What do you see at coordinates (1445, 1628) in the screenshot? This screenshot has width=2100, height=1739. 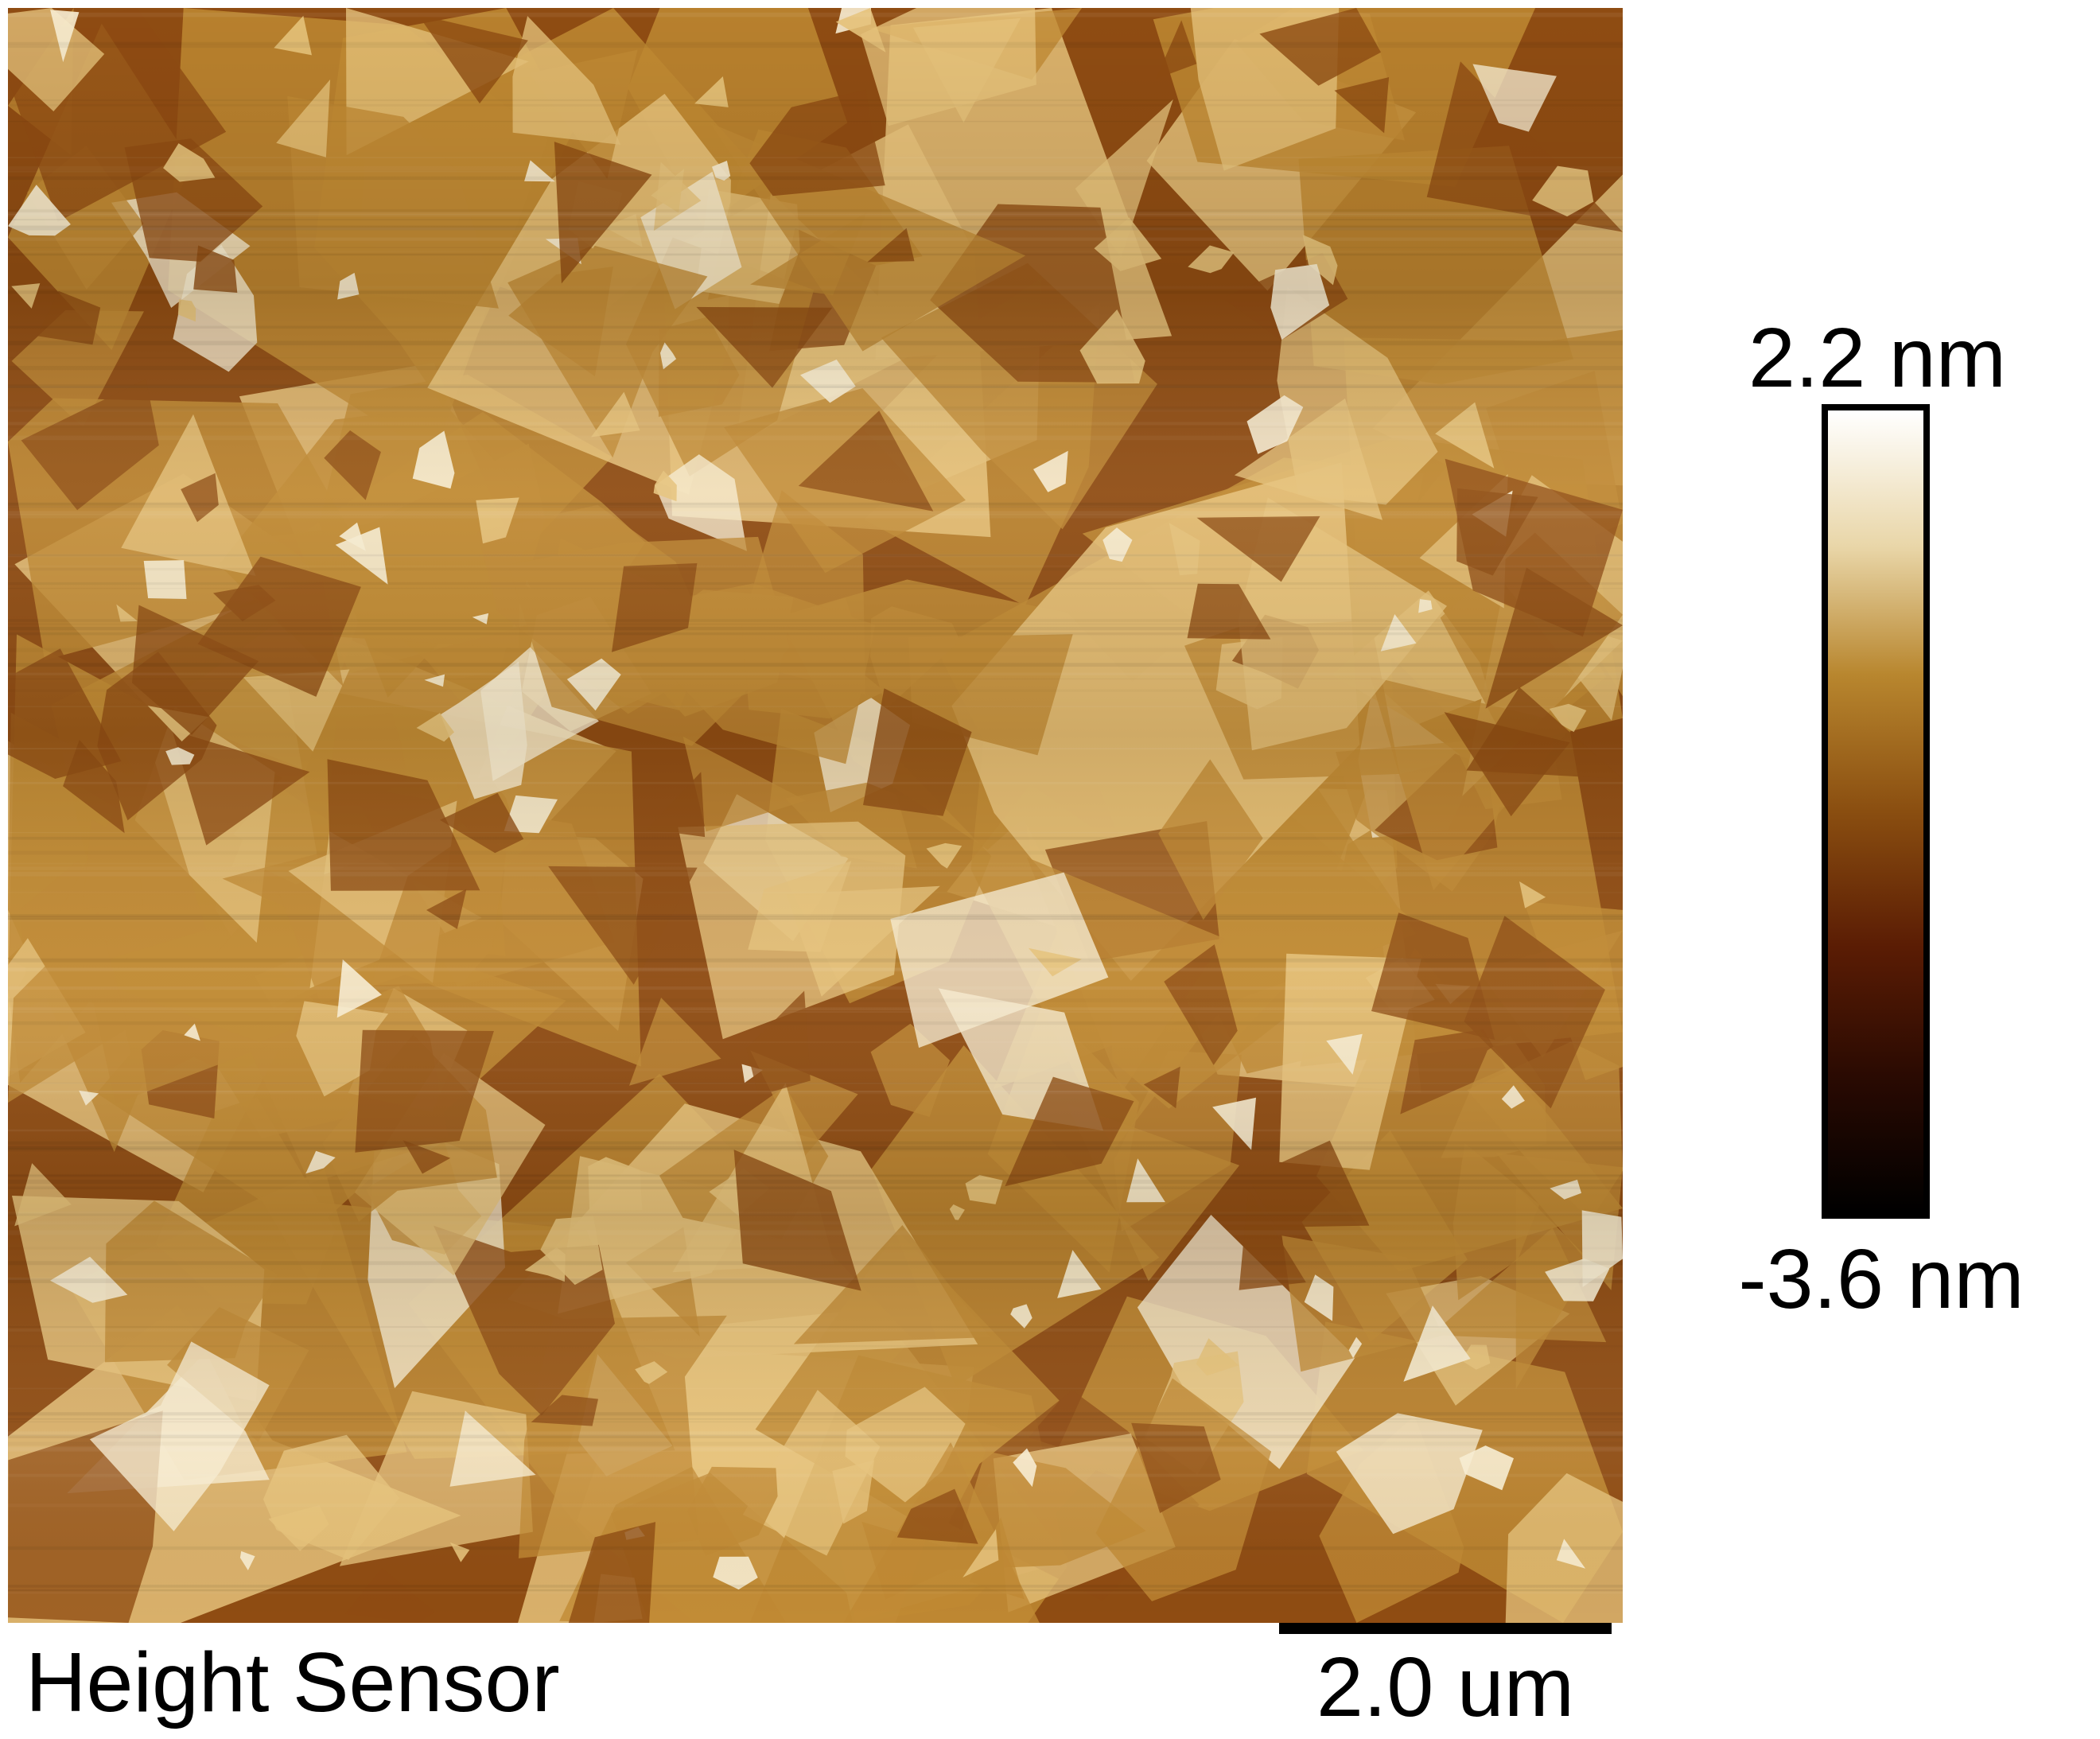 I see `scale-bar` at bounding box center [1445, 1628].